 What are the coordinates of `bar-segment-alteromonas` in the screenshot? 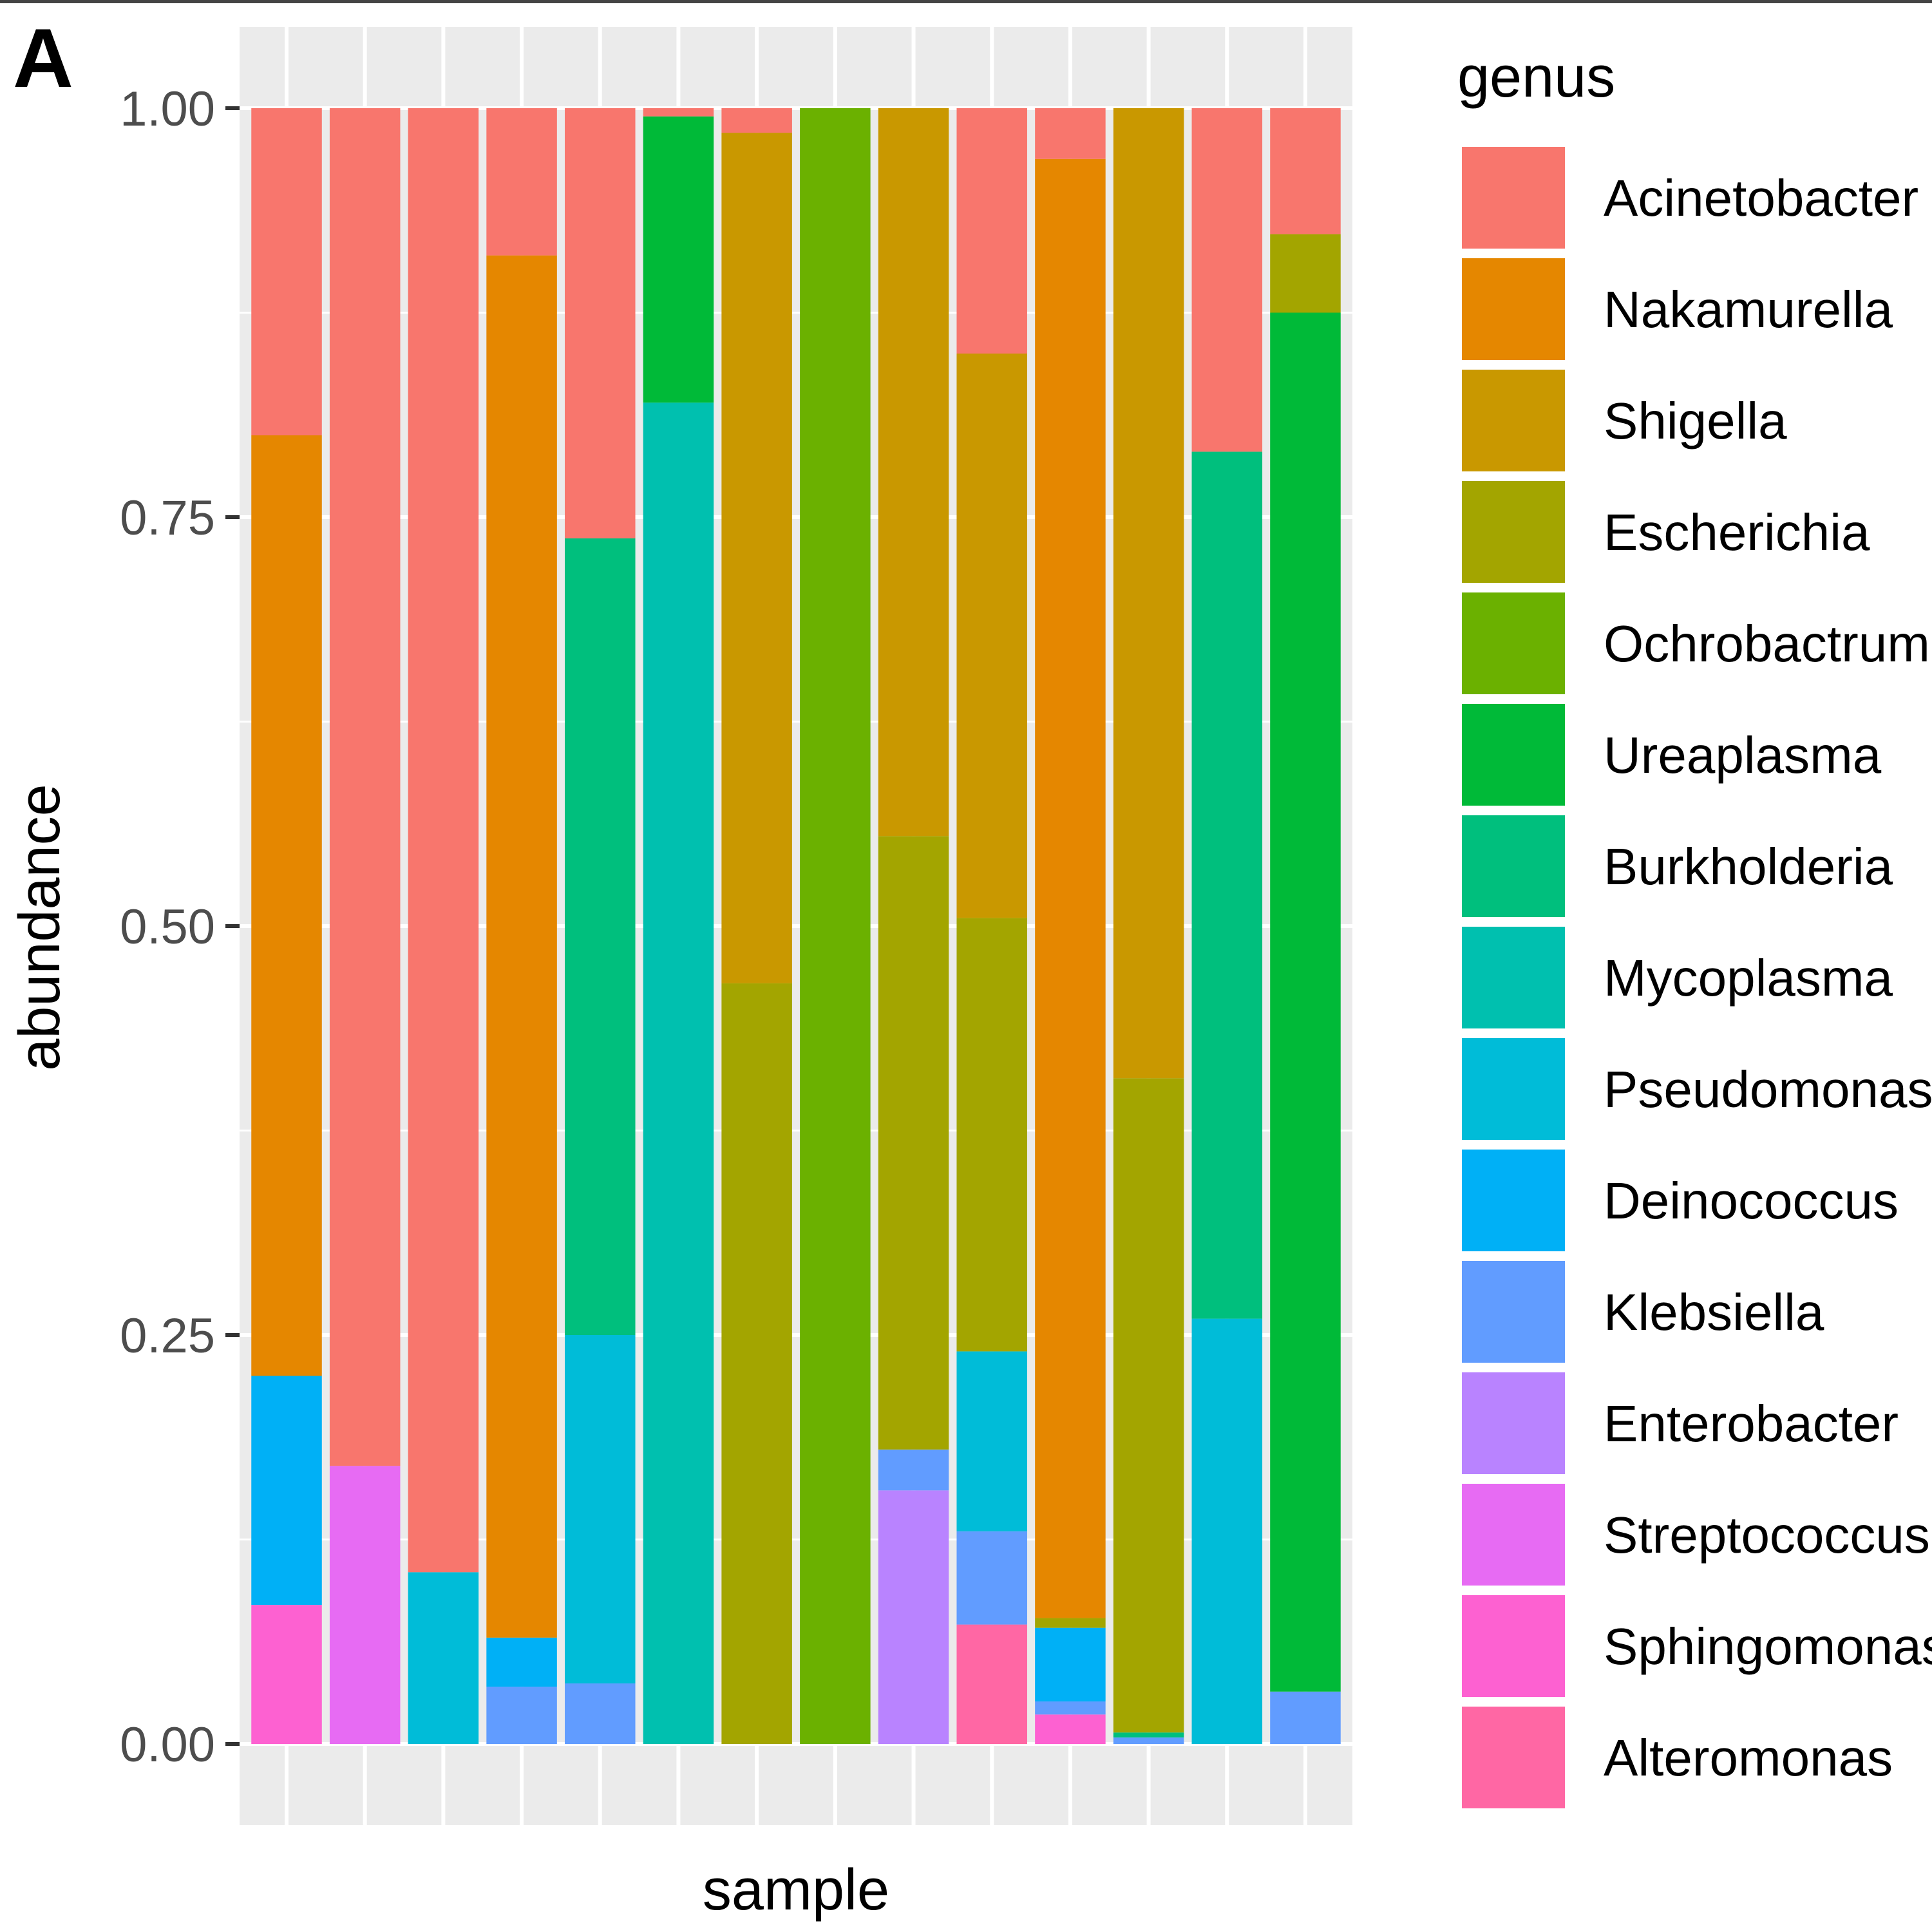 It's located at (991, 1684).